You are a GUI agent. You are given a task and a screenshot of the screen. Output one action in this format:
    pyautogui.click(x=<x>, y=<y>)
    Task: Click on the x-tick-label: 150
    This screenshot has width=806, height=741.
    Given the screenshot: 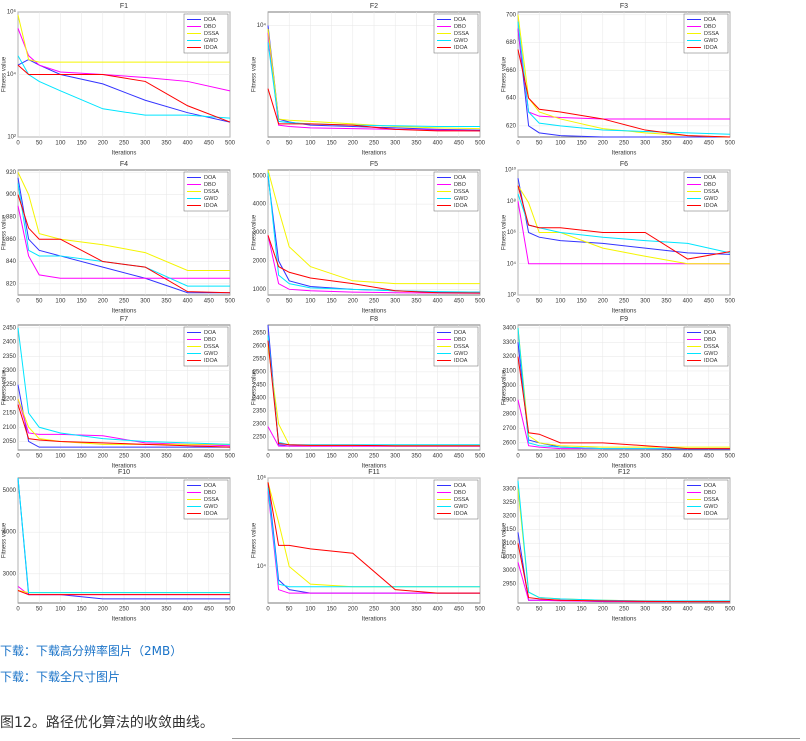 What is the action you would take?
    pyautogui.click(x=332, y=457)
    